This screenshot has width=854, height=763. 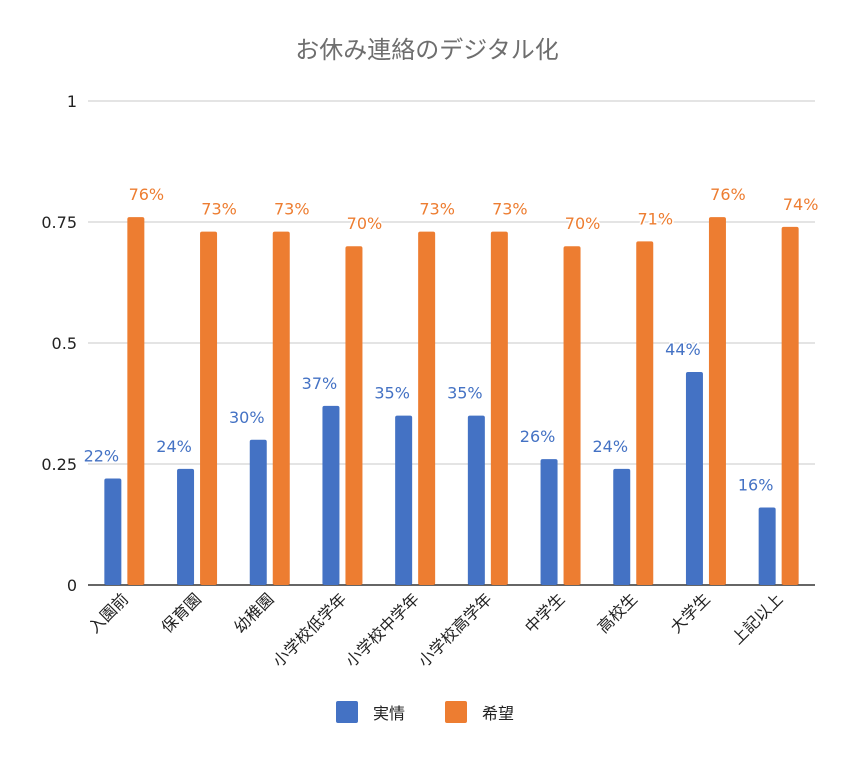 I want to click on legend-label: 実情, so click(x=389, y=713).